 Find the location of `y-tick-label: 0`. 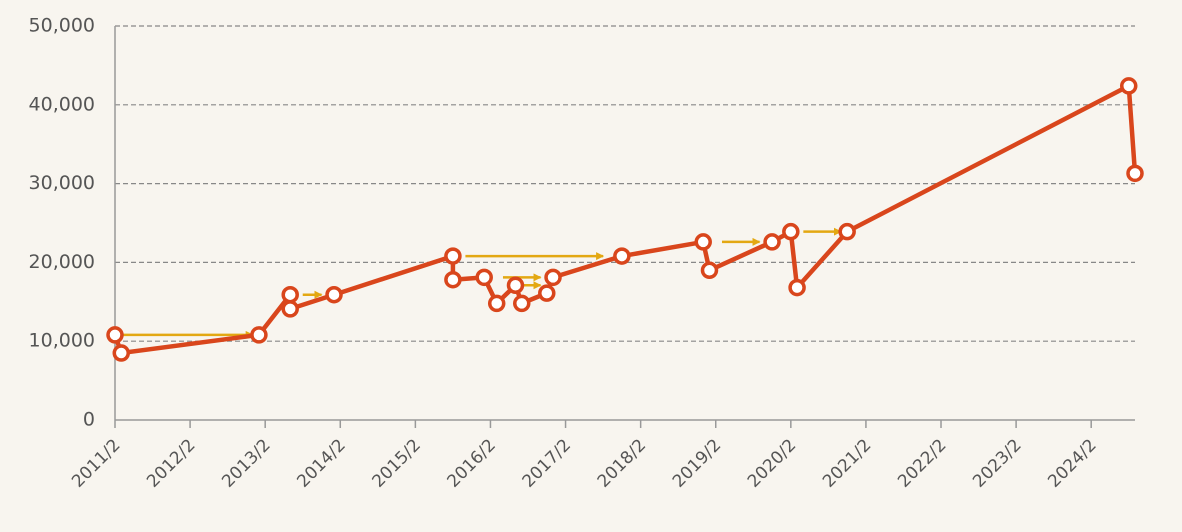

y-tick-label: 0 is located at coordinates (89, 420).